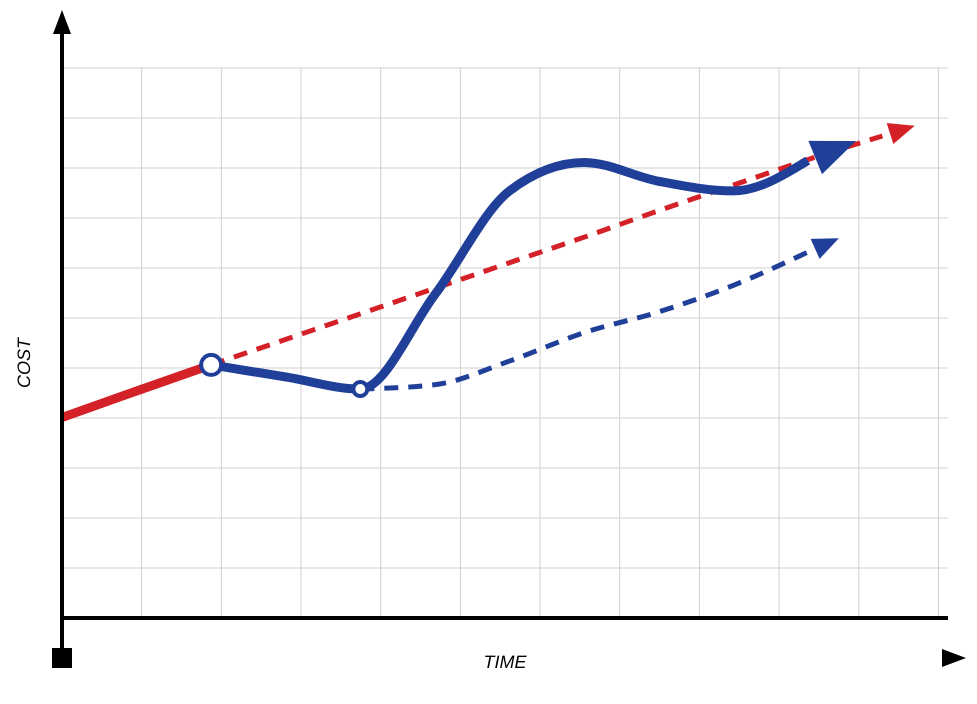 The width and height of the screenshot is (977, 704). I want to click on x-axis-title: TIME, so click(506, 662).